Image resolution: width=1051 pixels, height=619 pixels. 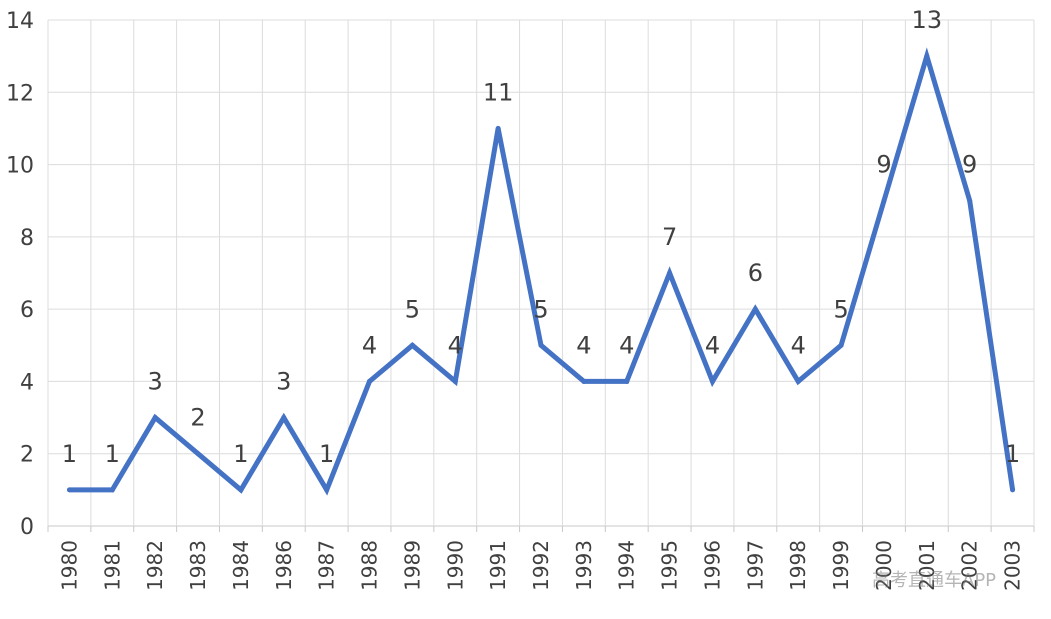 I want to click on data-label: 11, so click(x=498, y=92).